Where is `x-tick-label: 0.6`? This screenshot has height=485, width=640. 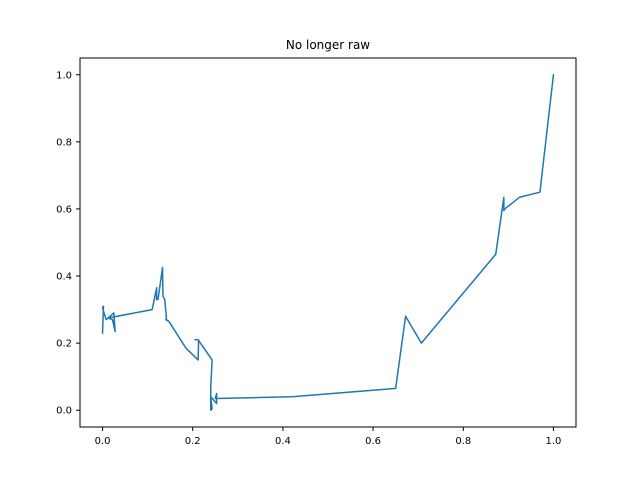
x-tick-label: 0.6 is located at coordinates (373, 441).